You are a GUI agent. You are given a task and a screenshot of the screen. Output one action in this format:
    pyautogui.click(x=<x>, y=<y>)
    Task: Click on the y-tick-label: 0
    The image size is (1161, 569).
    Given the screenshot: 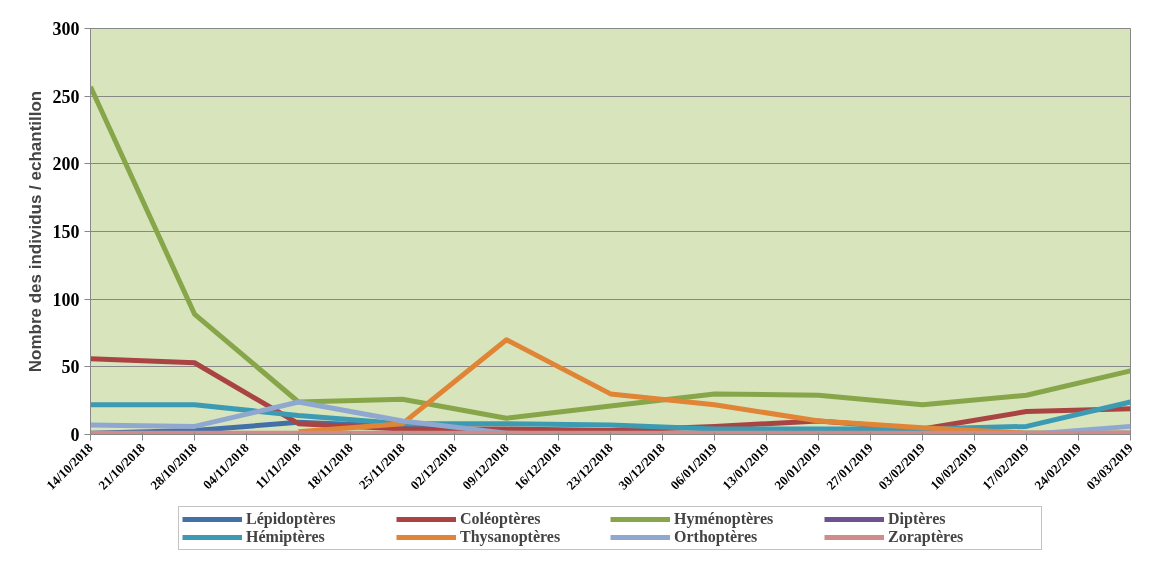 What is the action you would take?
    pyautogui.click(x=75, y=435)
    